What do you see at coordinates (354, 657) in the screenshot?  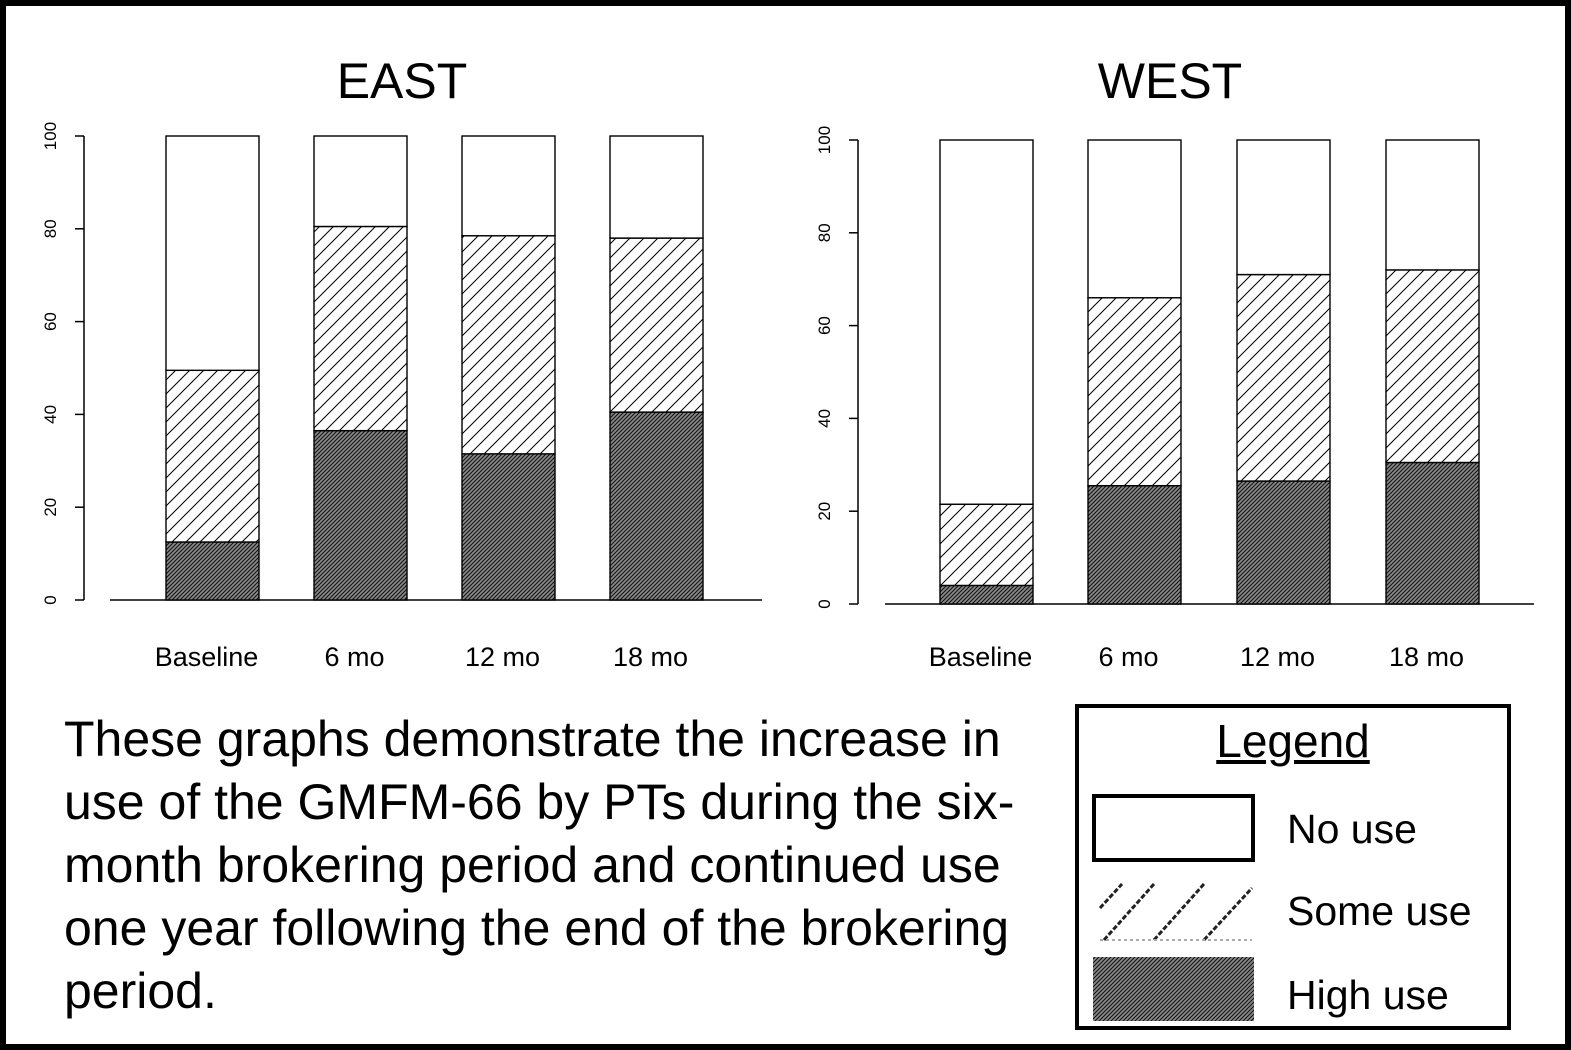 I see `east-x-tick-label: 6 mo` at bounding box center [354, 657].